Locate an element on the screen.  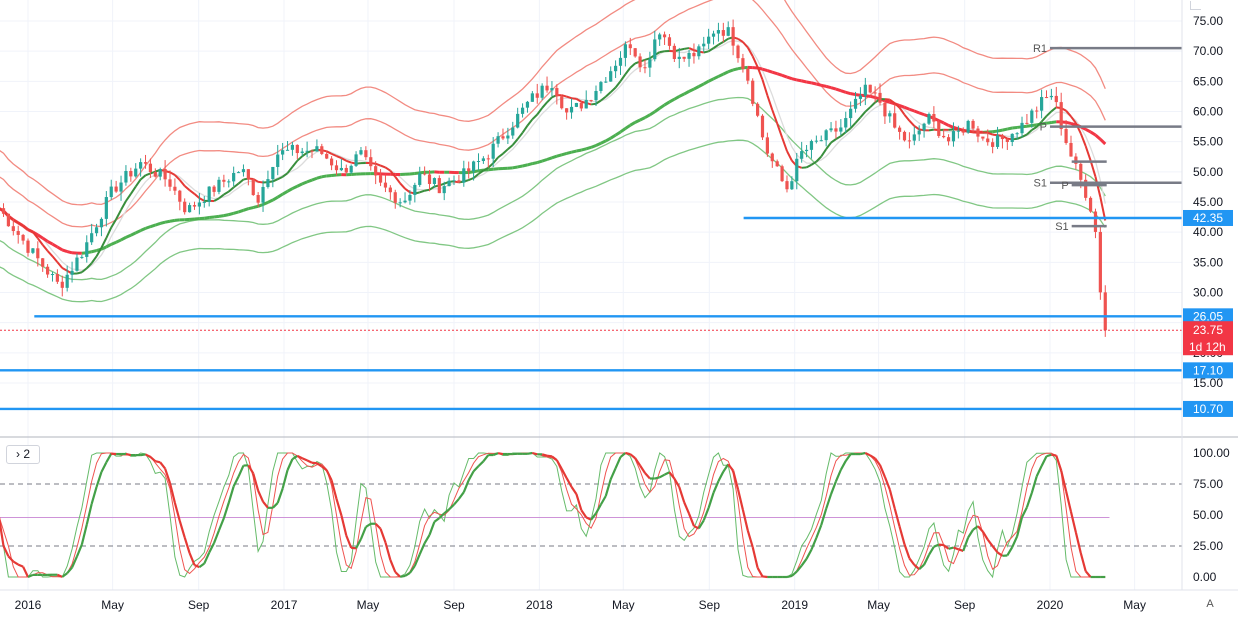
pane-toggle-button: › 2 is located at coordinates (23, 454).